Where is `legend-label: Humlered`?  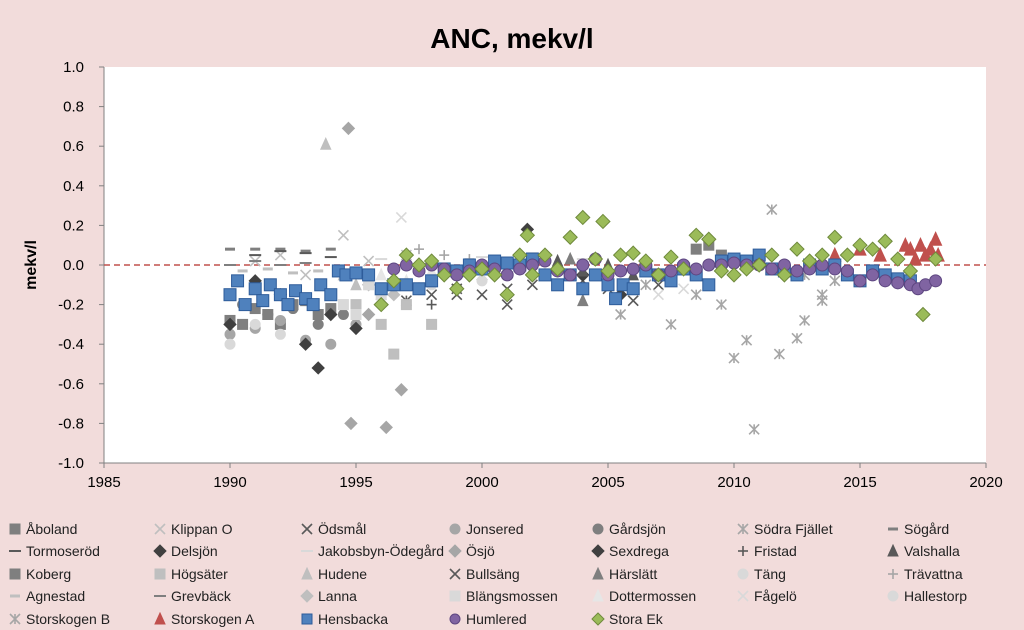 legend-label: Humlered is located at coordinates (496, 618).